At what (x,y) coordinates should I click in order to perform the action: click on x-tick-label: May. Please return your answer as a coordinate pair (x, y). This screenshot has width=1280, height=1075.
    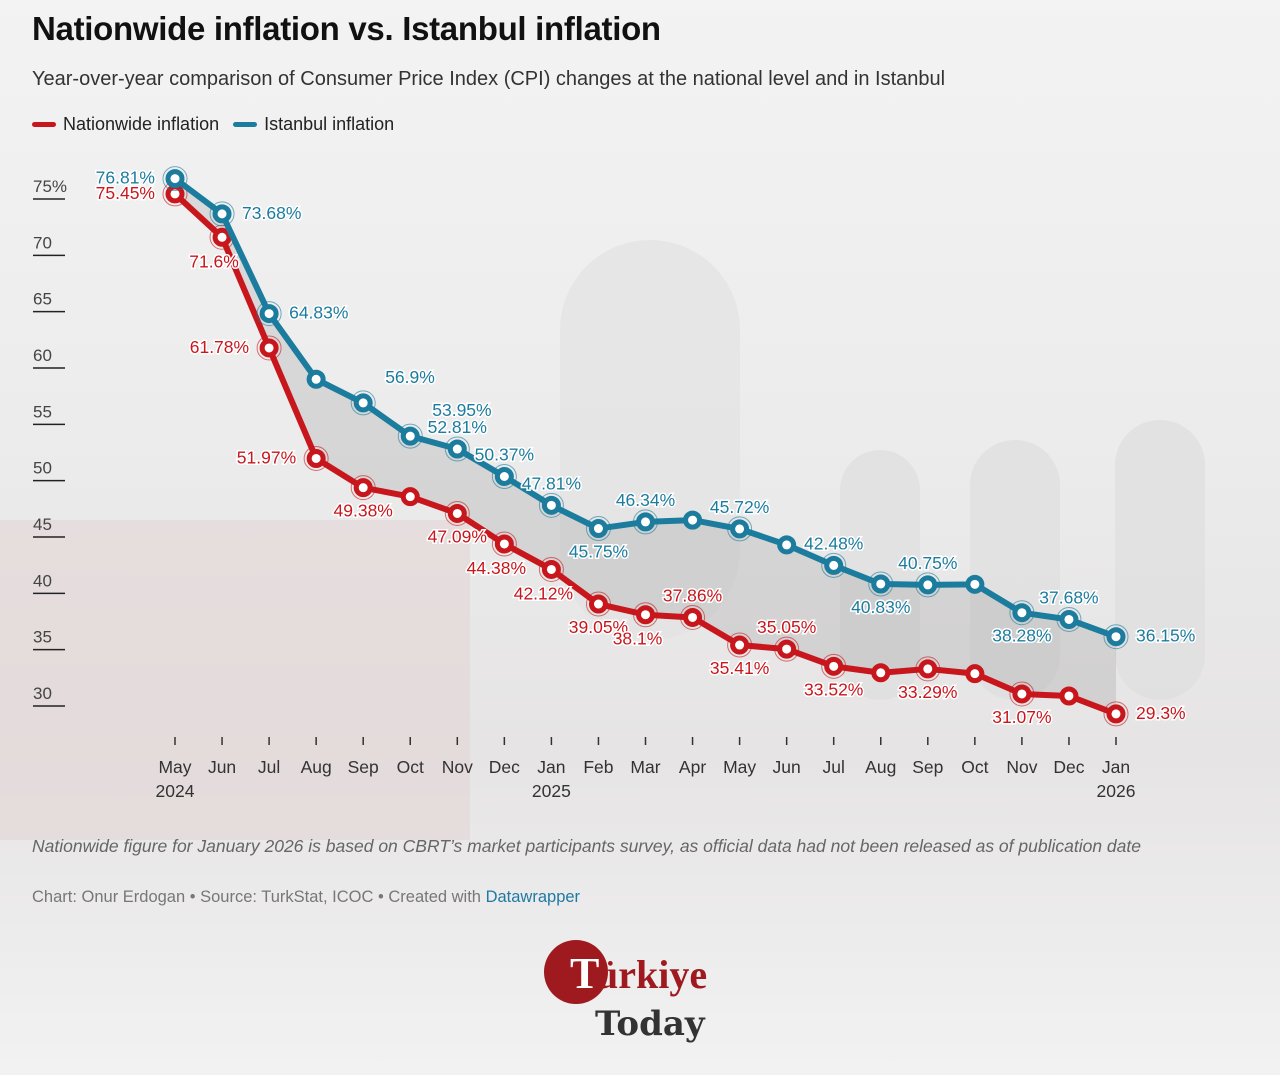
    Looking at the image, I should click on (739, 767).